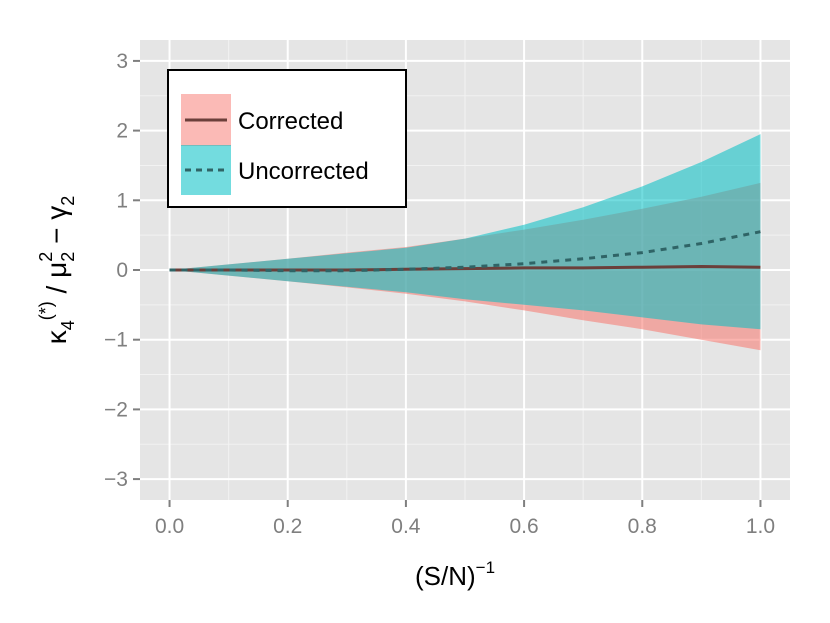 This screenshot has height=623, width=830. I want to click on mean-line-uncorrected, so click(465, 251).